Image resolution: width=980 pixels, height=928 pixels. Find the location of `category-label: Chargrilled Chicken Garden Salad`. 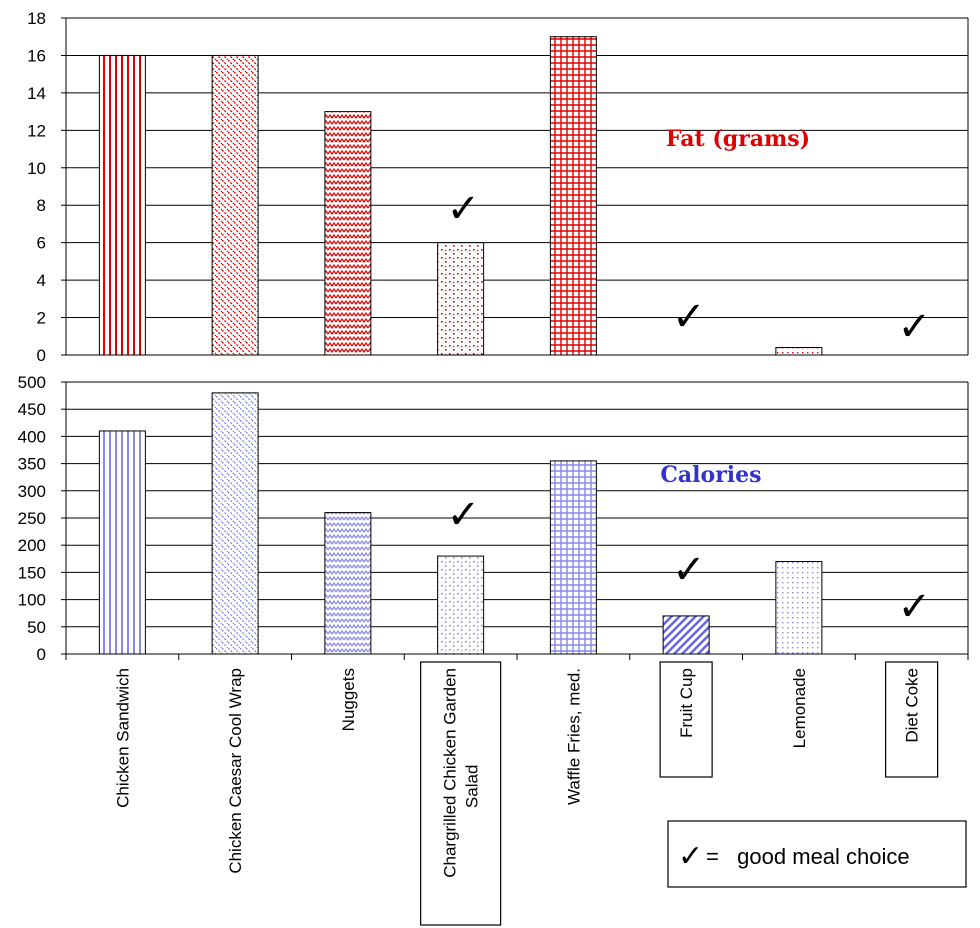

category-label: Chargrilled Chicken Garden Salad is located at coordinates (461, 773).